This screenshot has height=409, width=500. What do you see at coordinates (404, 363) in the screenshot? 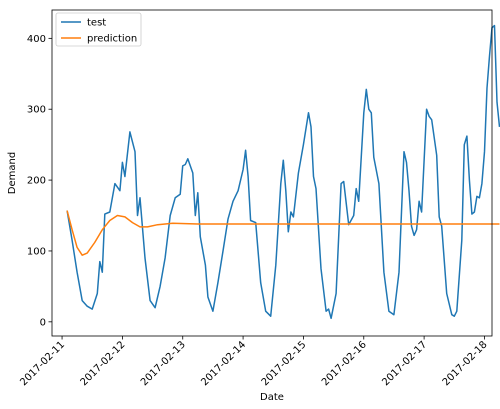
I see `x-tick-label: 2017-02-17` at bounding box center [404, 363].